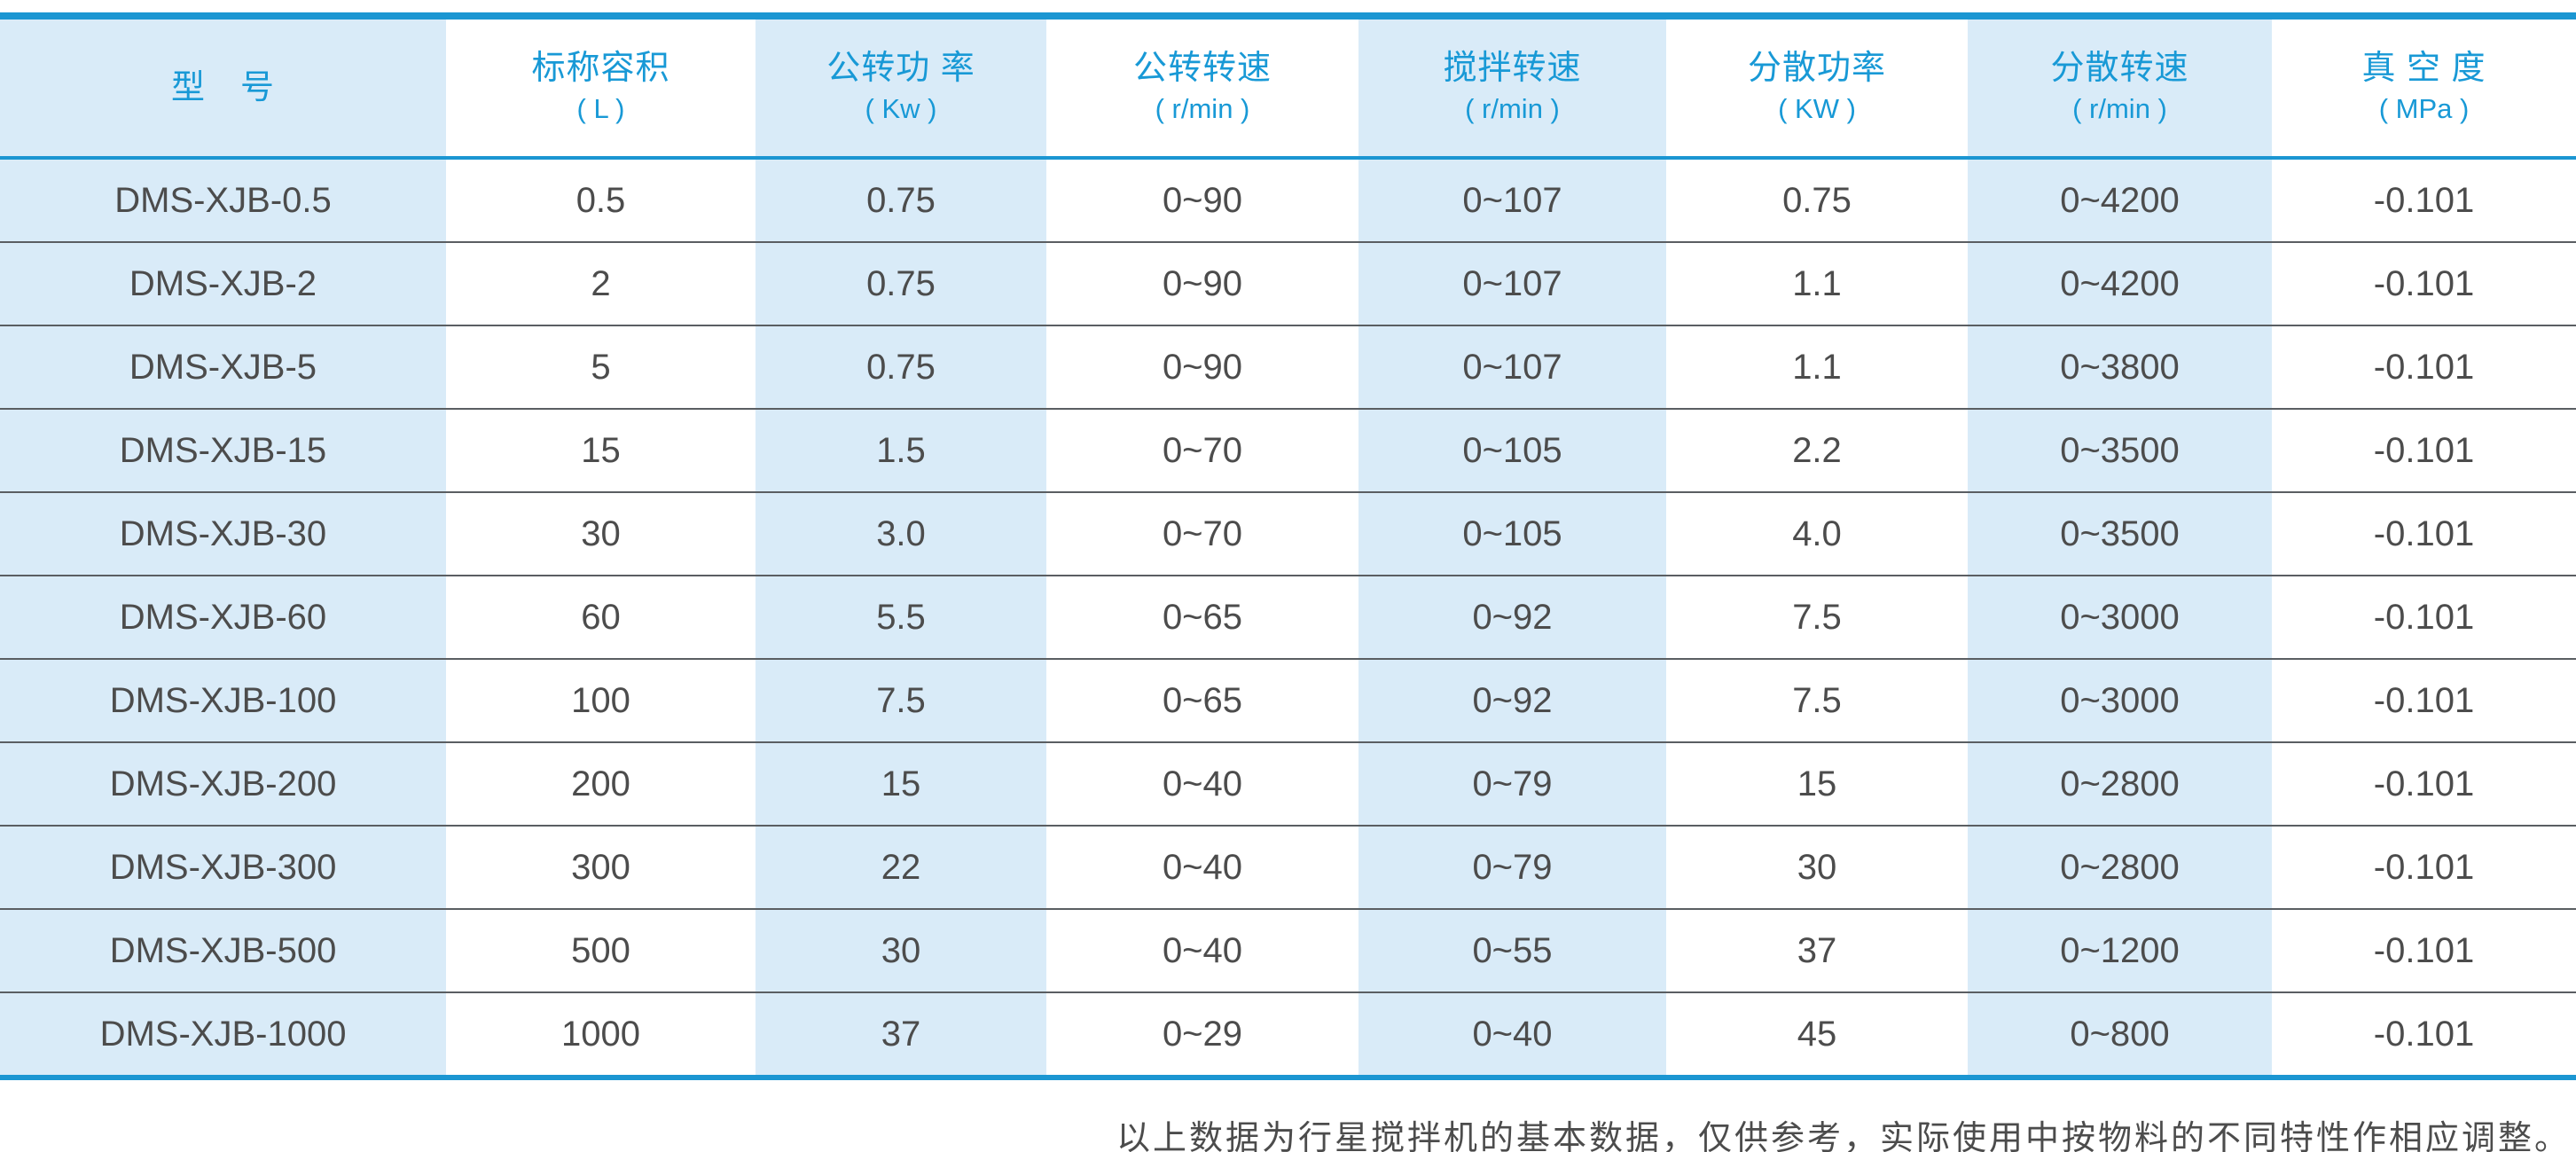 This screenshot has height=1152, width=2576. Describe the element at coordinates (601, 367) in the screenshot. I see `value-cell: 5` at that location.